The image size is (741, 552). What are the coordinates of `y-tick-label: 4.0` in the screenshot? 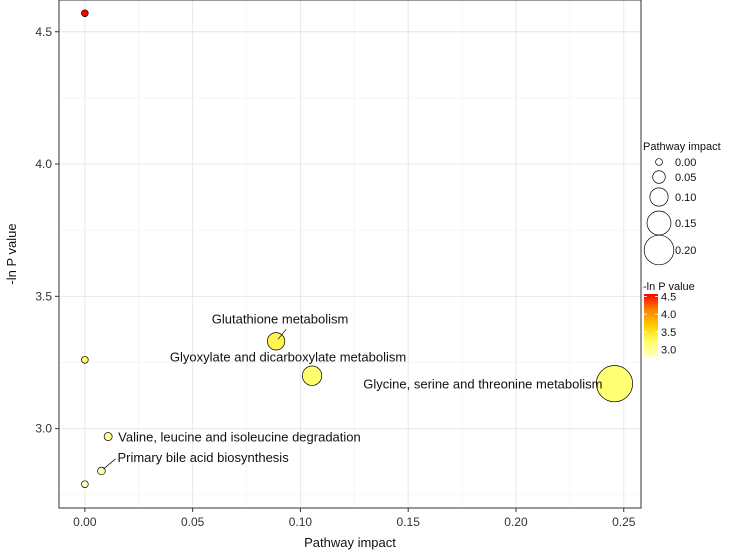 It's located at (43, 164).